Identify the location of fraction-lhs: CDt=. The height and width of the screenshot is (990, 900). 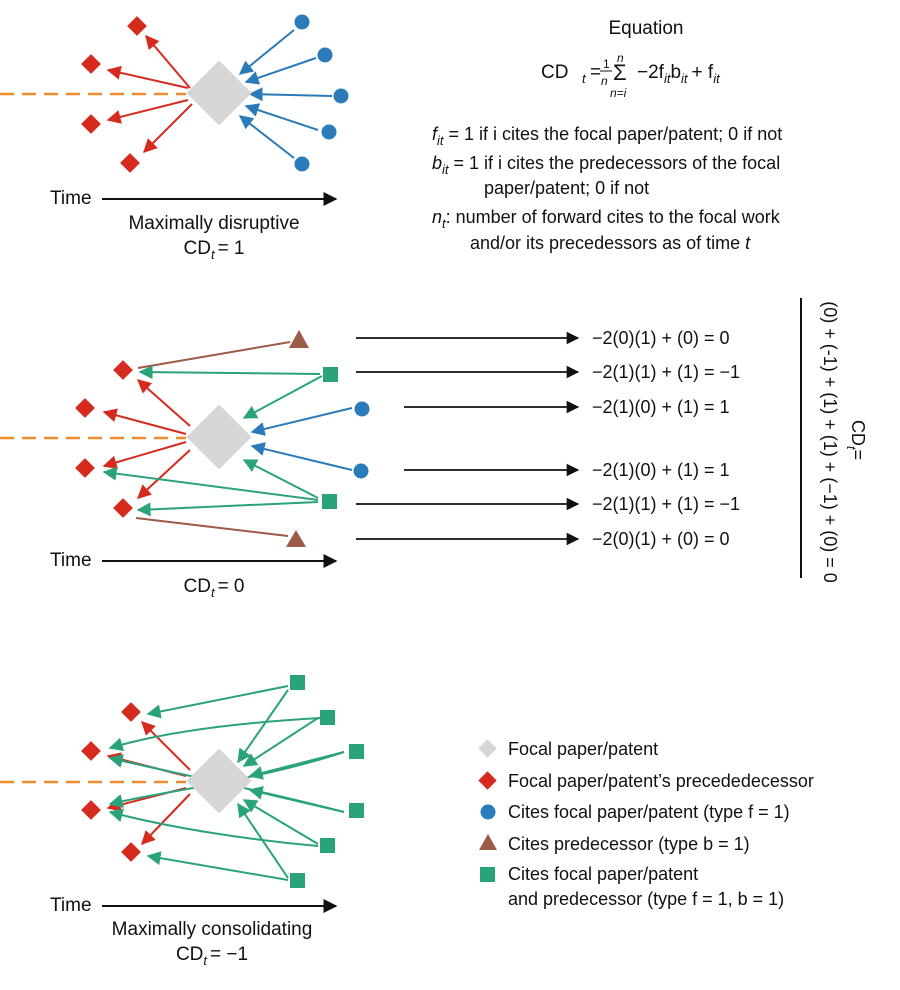
(856, 440).